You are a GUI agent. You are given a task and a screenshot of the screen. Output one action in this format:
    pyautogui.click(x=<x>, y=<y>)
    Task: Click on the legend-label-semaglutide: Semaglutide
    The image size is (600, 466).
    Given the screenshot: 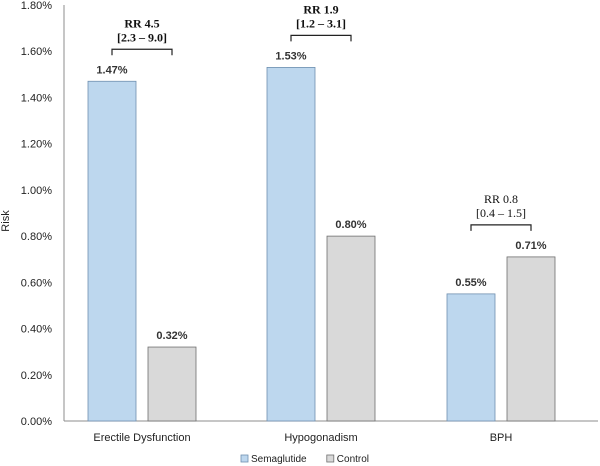 What is the action you would take?
    pyautogui.click(x=279, y=459)
    